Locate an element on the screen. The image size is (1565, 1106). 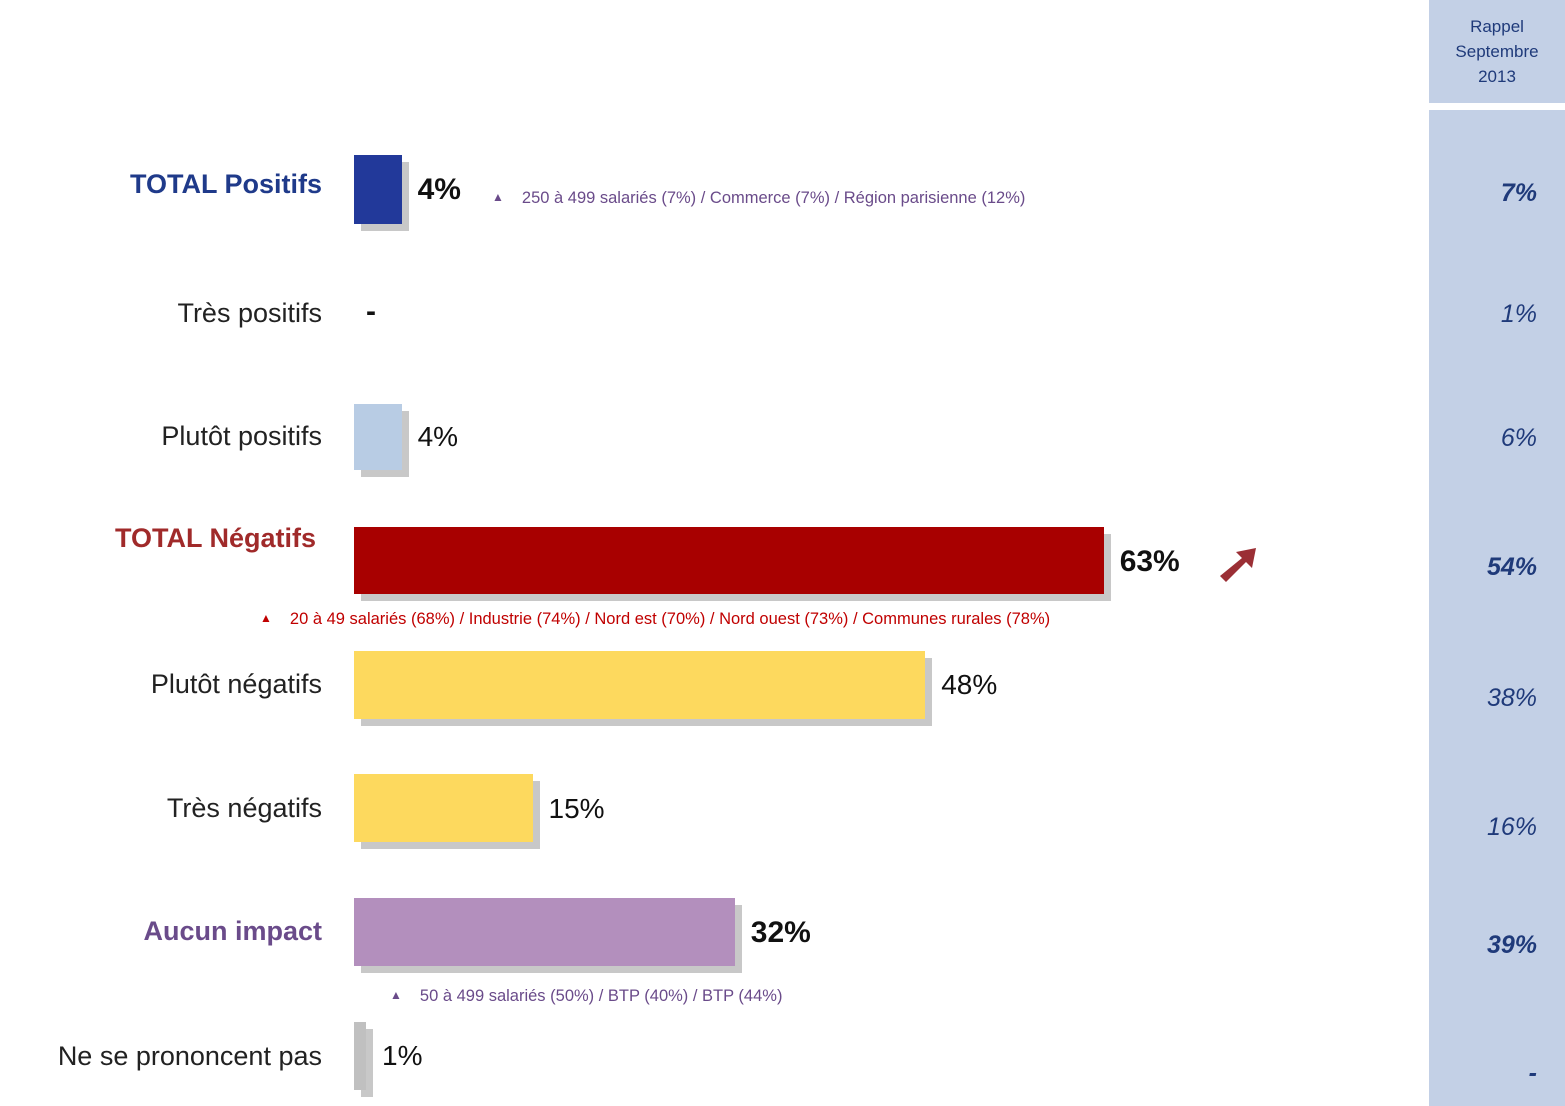
rappel-value-aucun-impact: 39% is located at coordinates (1511, 945).